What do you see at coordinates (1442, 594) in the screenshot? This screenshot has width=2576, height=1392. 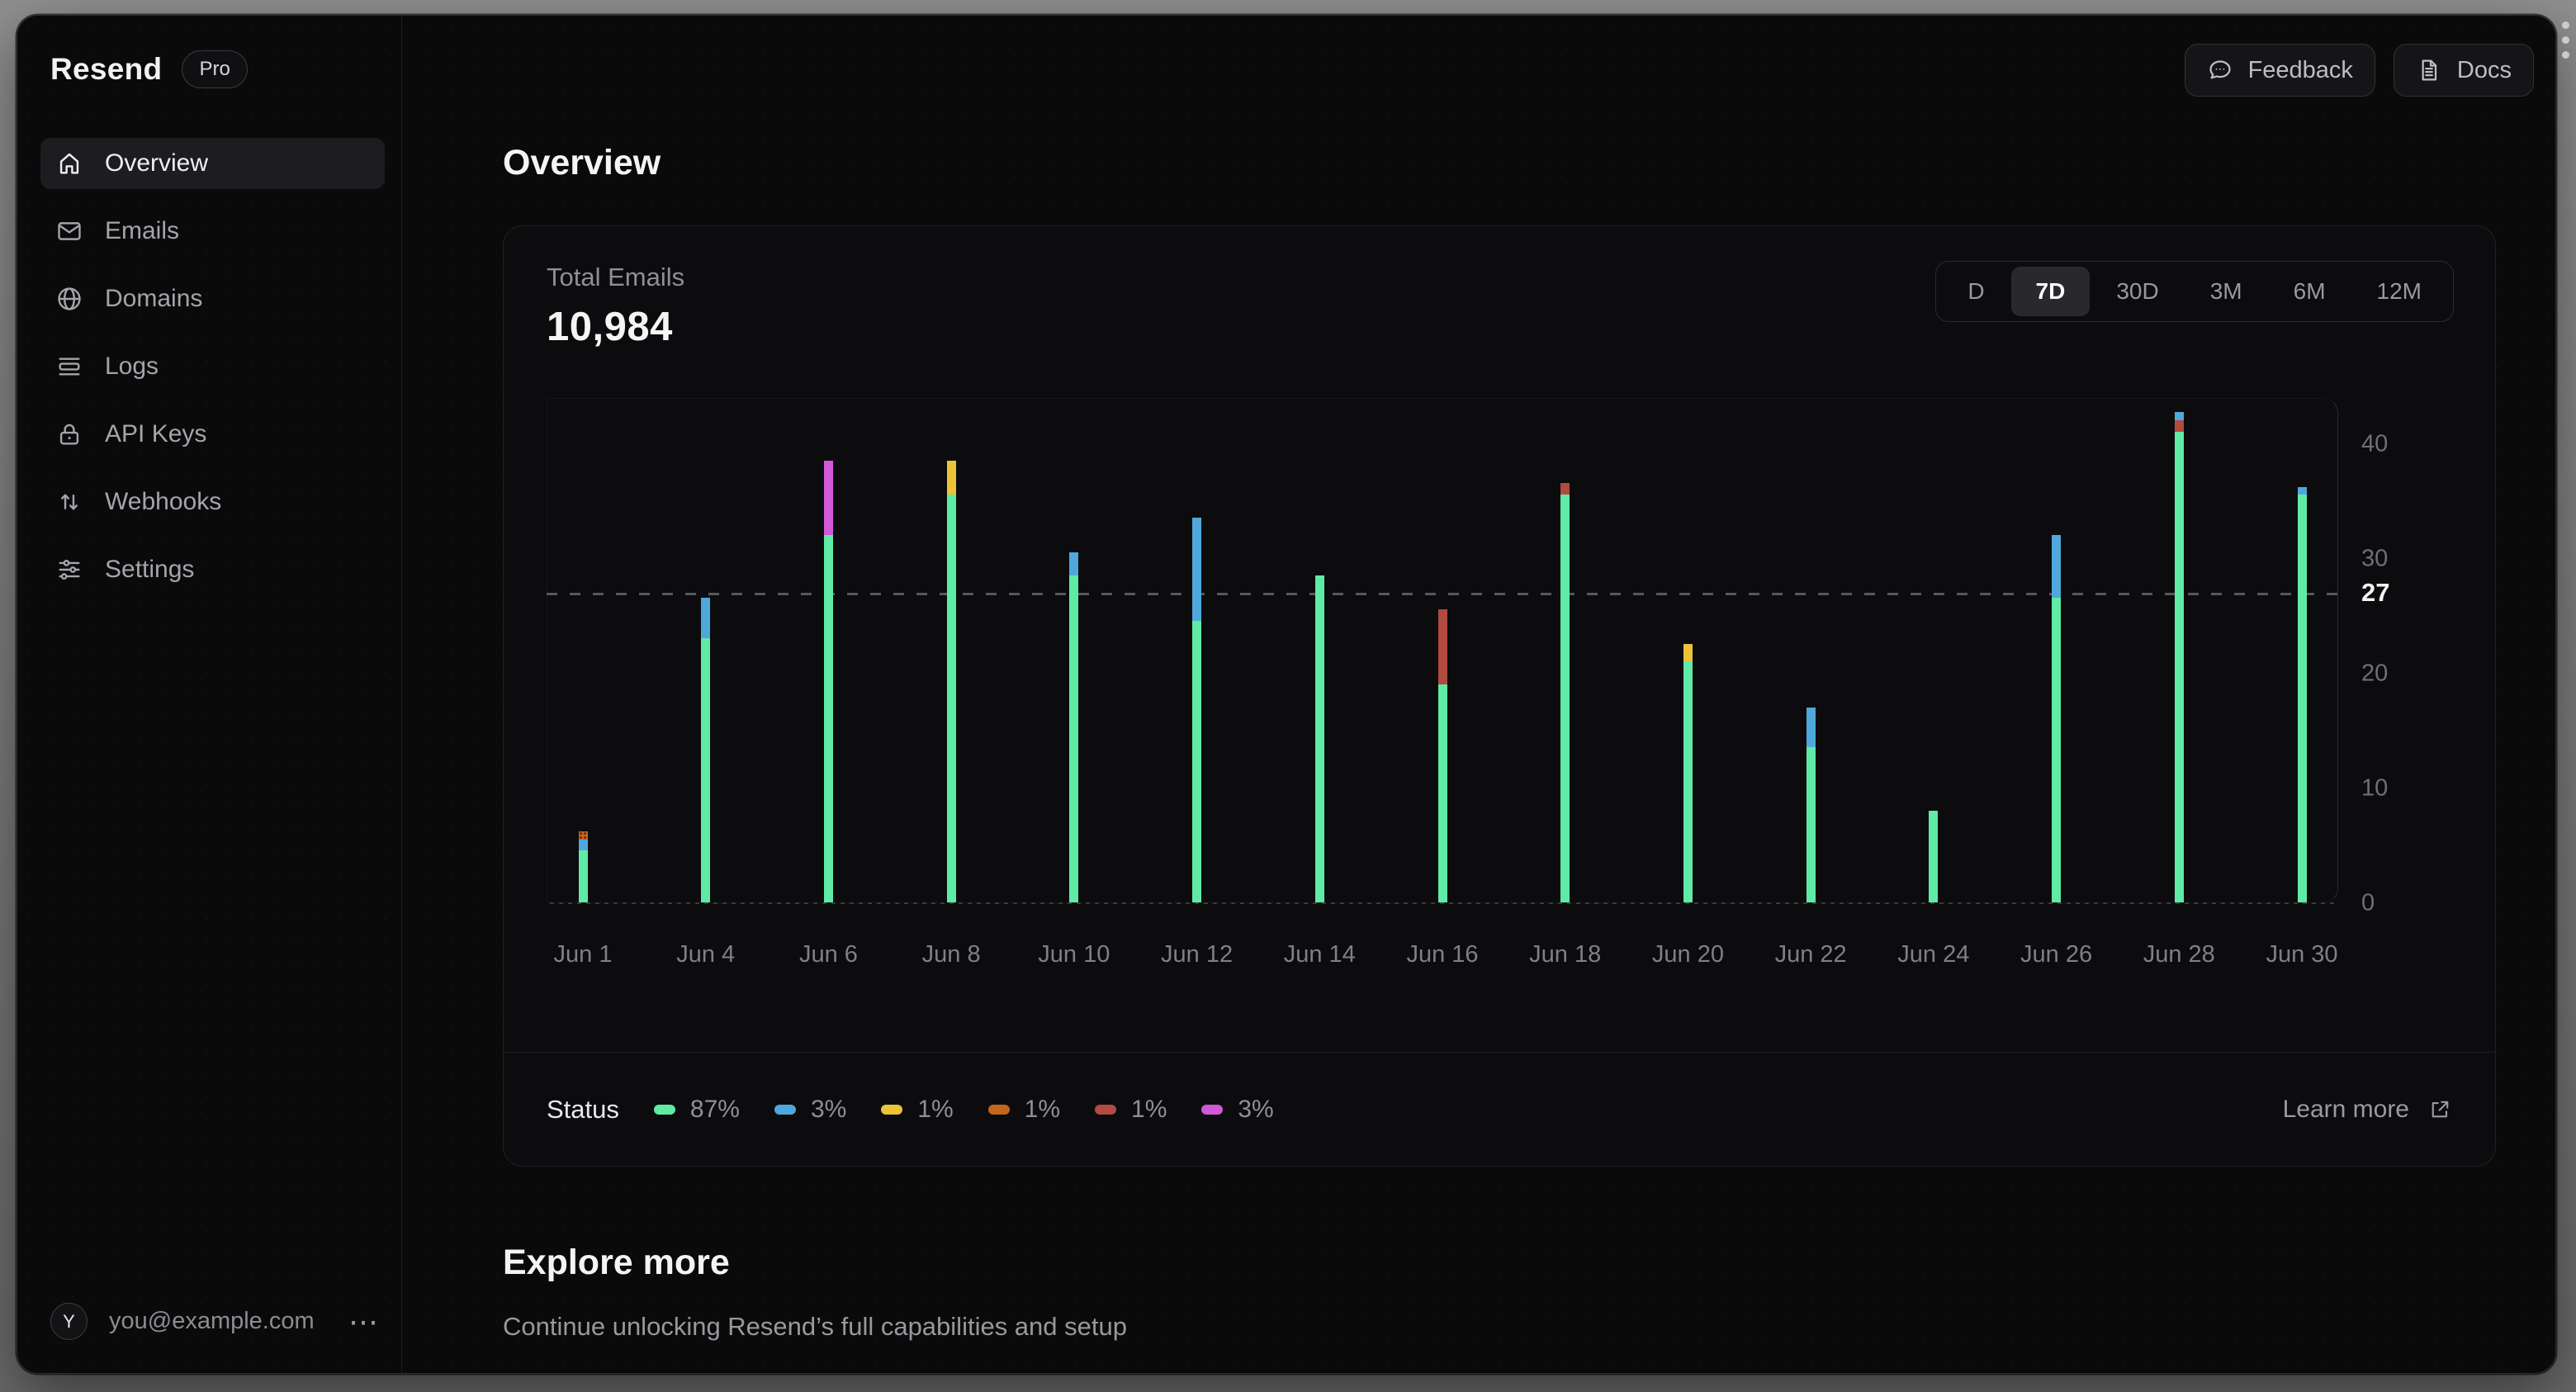 I see `average-line` at bounding box center [1442, 594].